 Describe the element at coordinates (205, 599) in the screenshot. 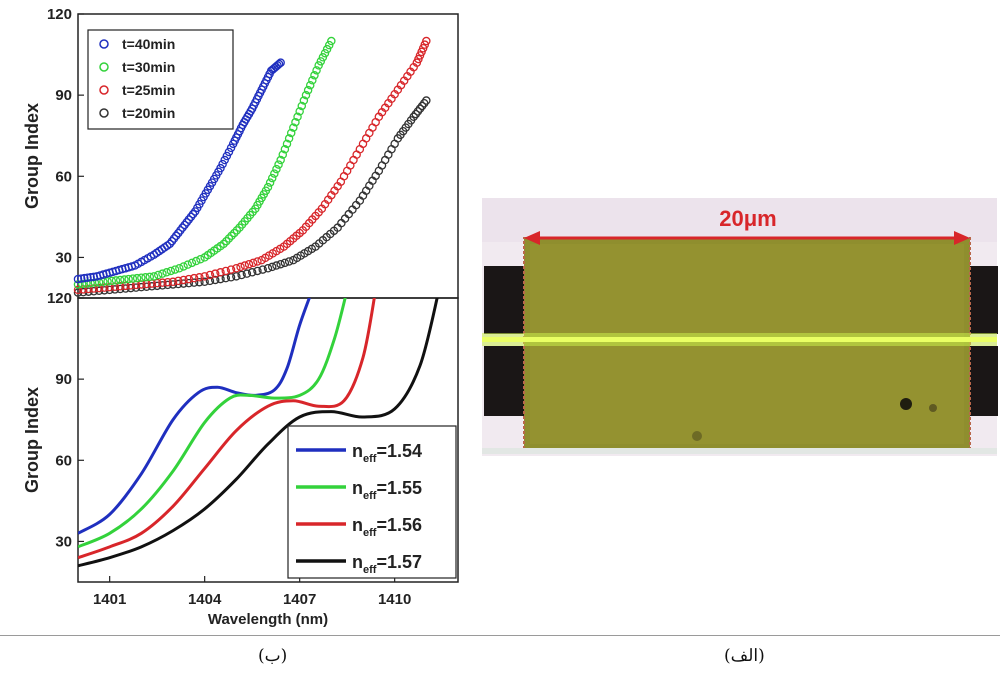

I see `x-tick-label: 1404` at that location.